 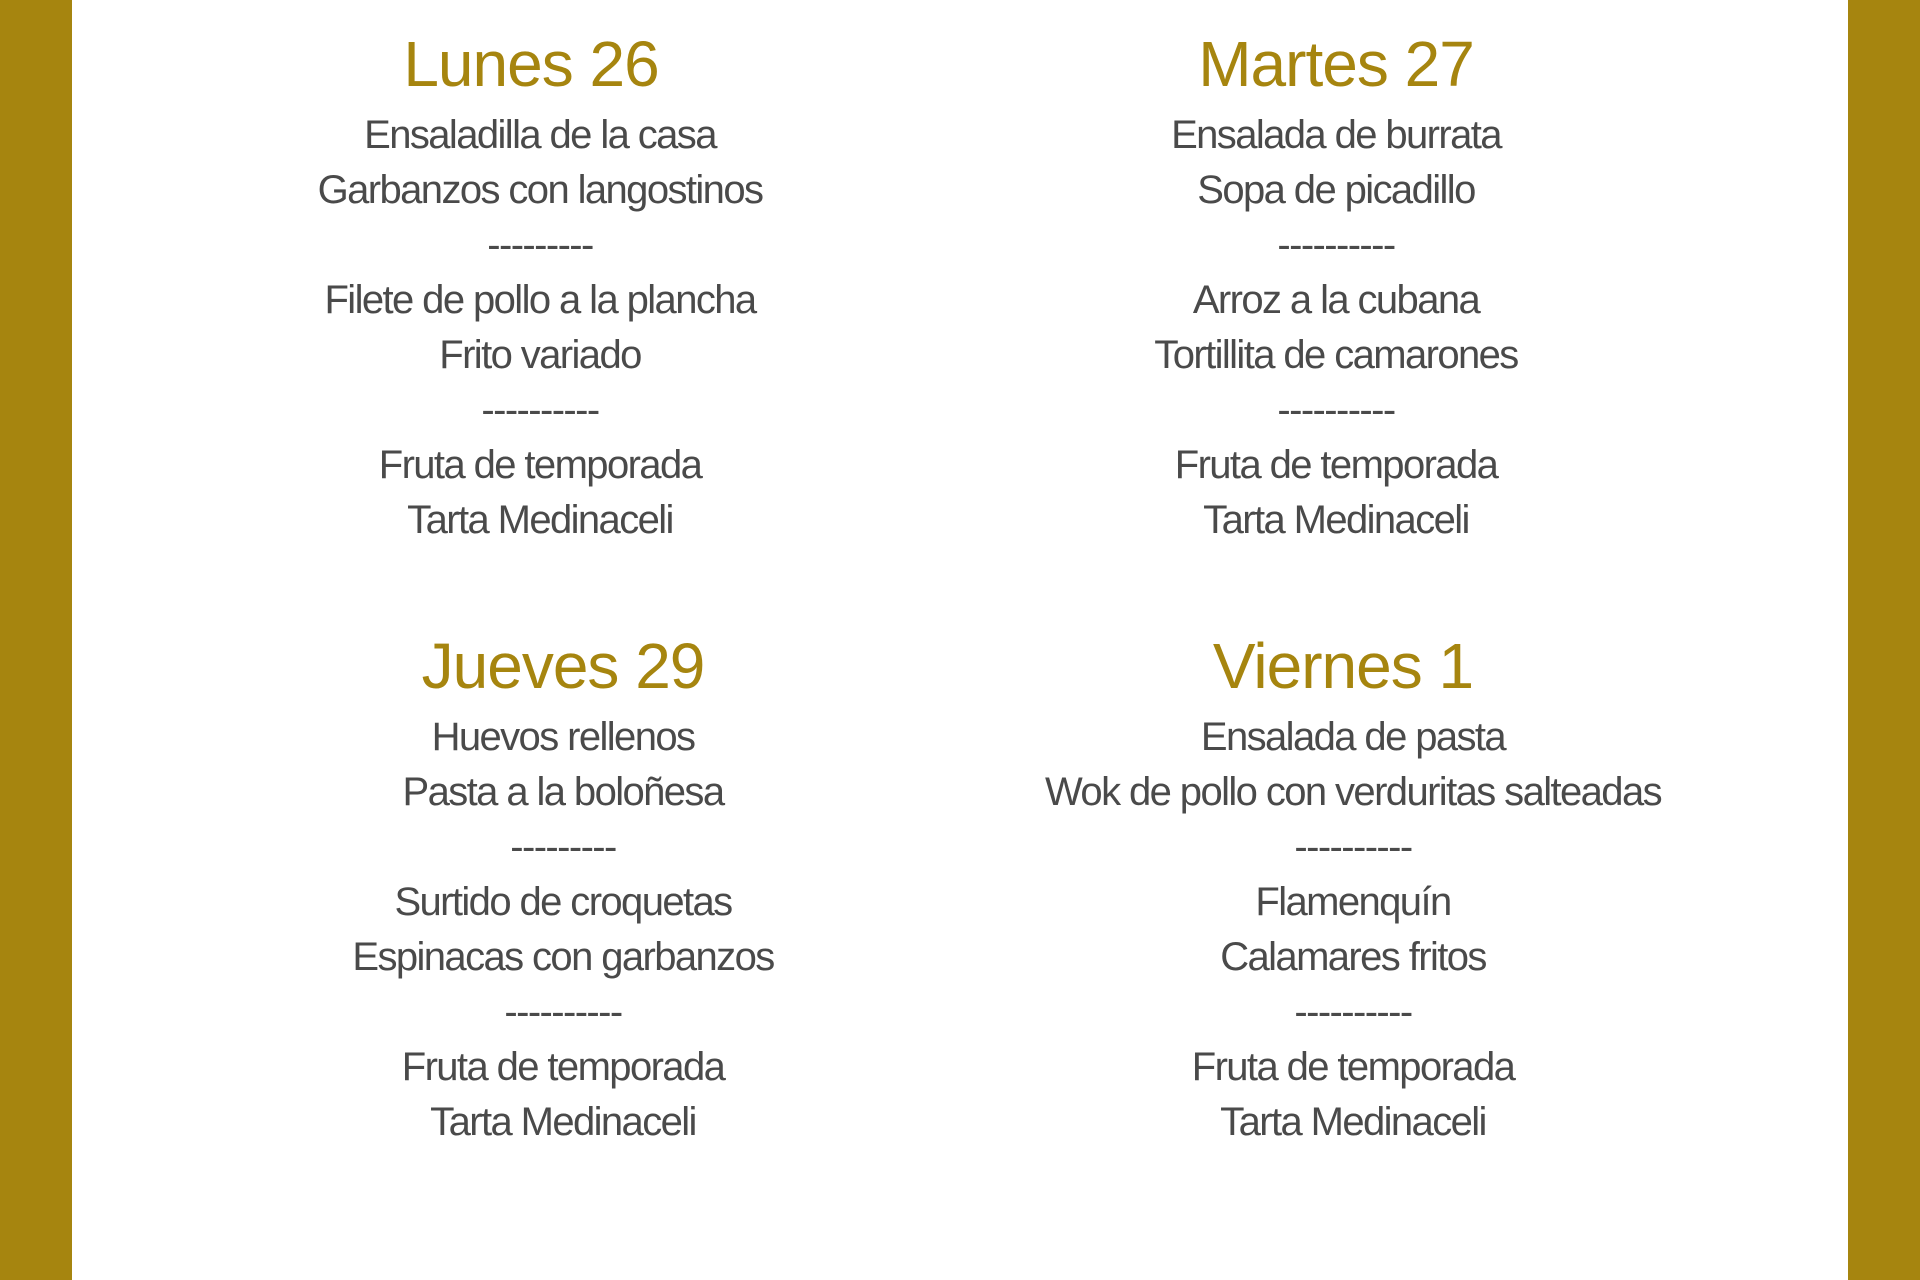 I want to click on menu-item: Frito variado, so click(x=540, y=355).